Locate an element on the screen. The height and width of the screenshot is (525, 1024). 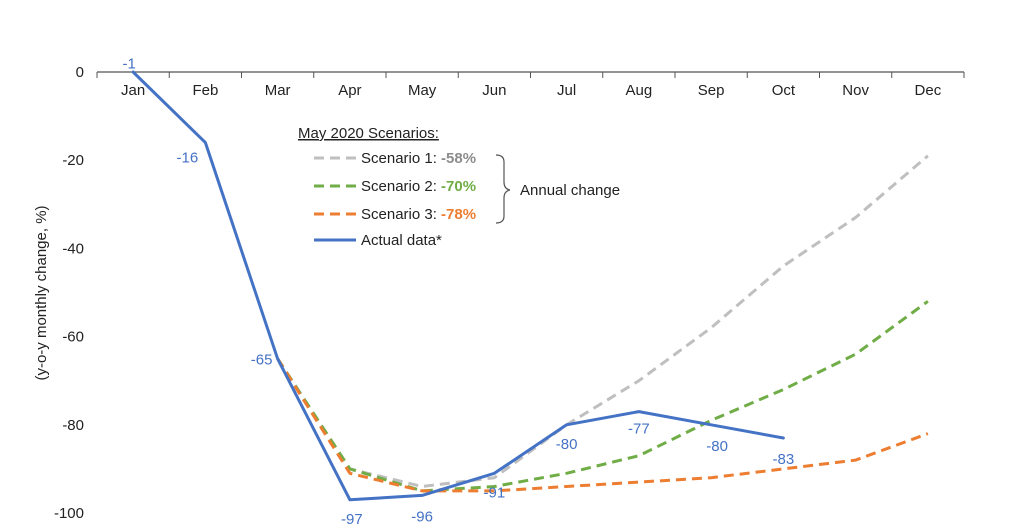
data-label: -96 is located at coordinates (422, 516).